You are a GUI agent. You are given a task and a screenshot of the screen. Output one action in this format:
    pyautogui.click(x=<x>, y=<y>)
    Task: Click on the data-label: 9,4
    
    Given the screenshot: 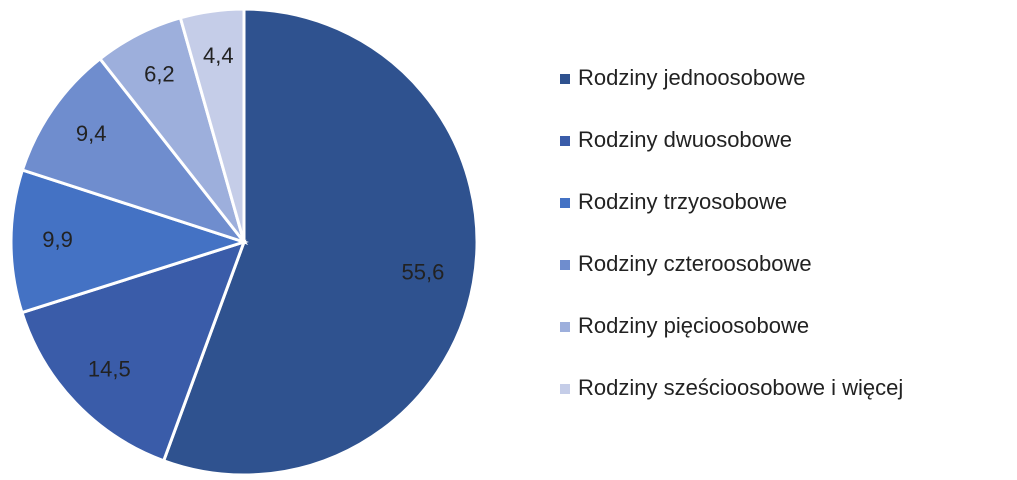 What is the action you would take?
    pyautogui.click(x=91, y=133)
    